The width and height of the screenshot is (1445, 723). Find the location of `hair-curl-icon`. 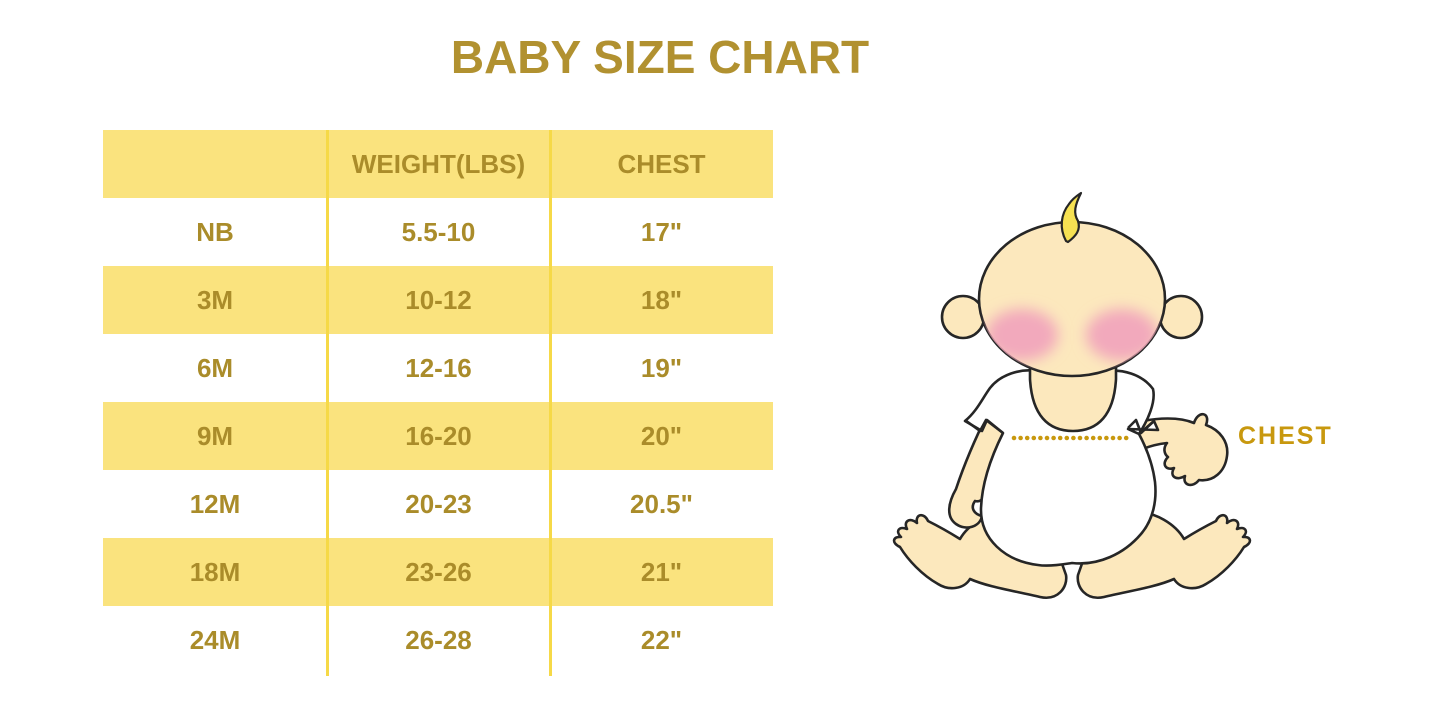

hair-curl-icon is located at coordinates (1071, 217).